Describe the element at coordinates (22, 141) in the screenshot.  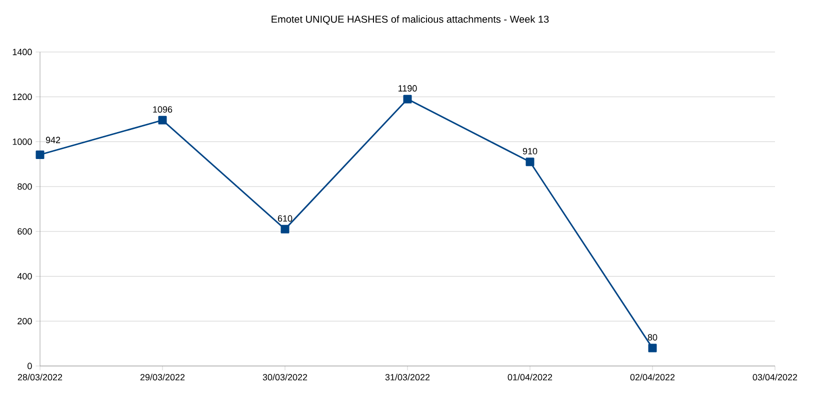
I see `y-tick-label: 1000` at that location.